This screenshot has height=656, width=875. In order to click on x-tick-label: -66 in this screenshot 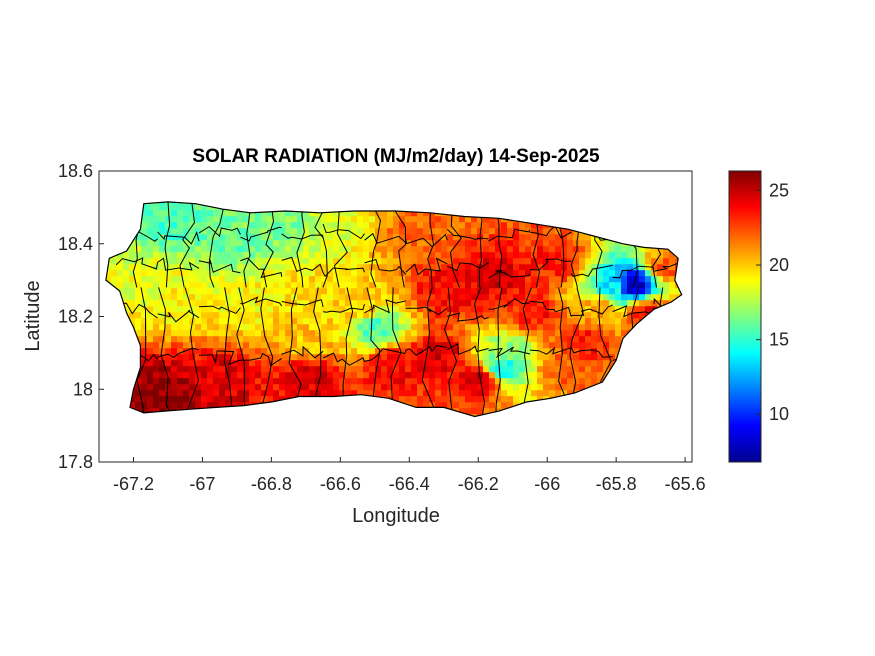, I will do `click(547, 484)`.